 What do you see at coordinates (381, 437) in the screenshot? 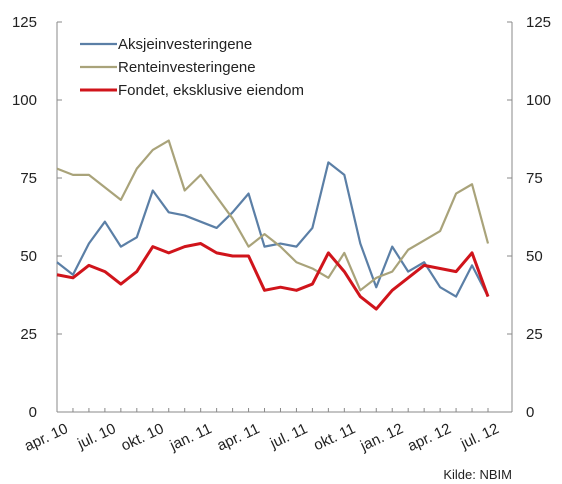
I see `x-tick-label: jan. 12` at bounding box center [381, 437].